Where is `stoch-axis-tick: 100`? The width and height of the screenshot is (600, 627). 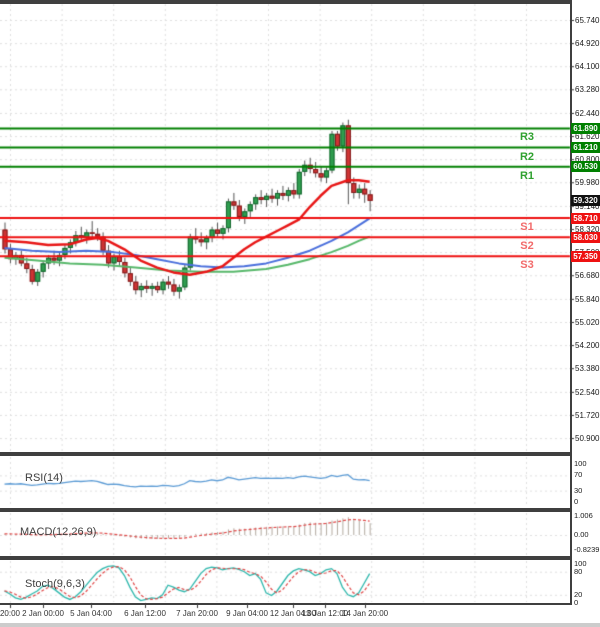
stoch-axis-tick: 100 is located at coordinates (580, 563).